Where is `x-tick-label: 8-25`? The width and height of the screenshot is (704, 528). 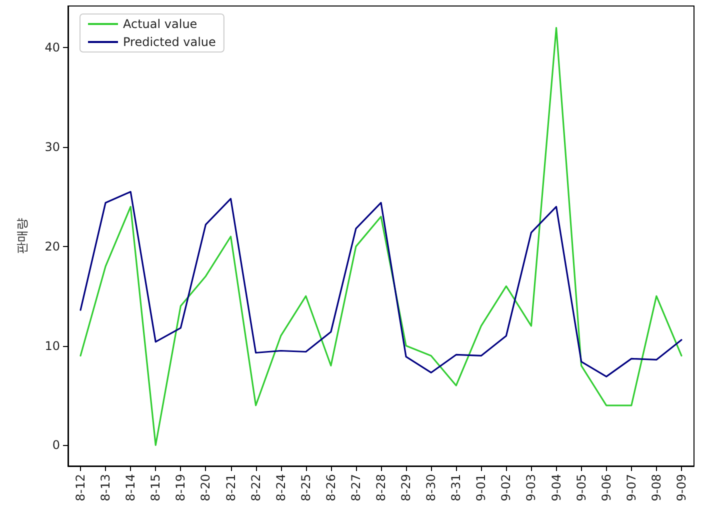
x-tick-label: 8-25 is located at coordinates (305, 488).